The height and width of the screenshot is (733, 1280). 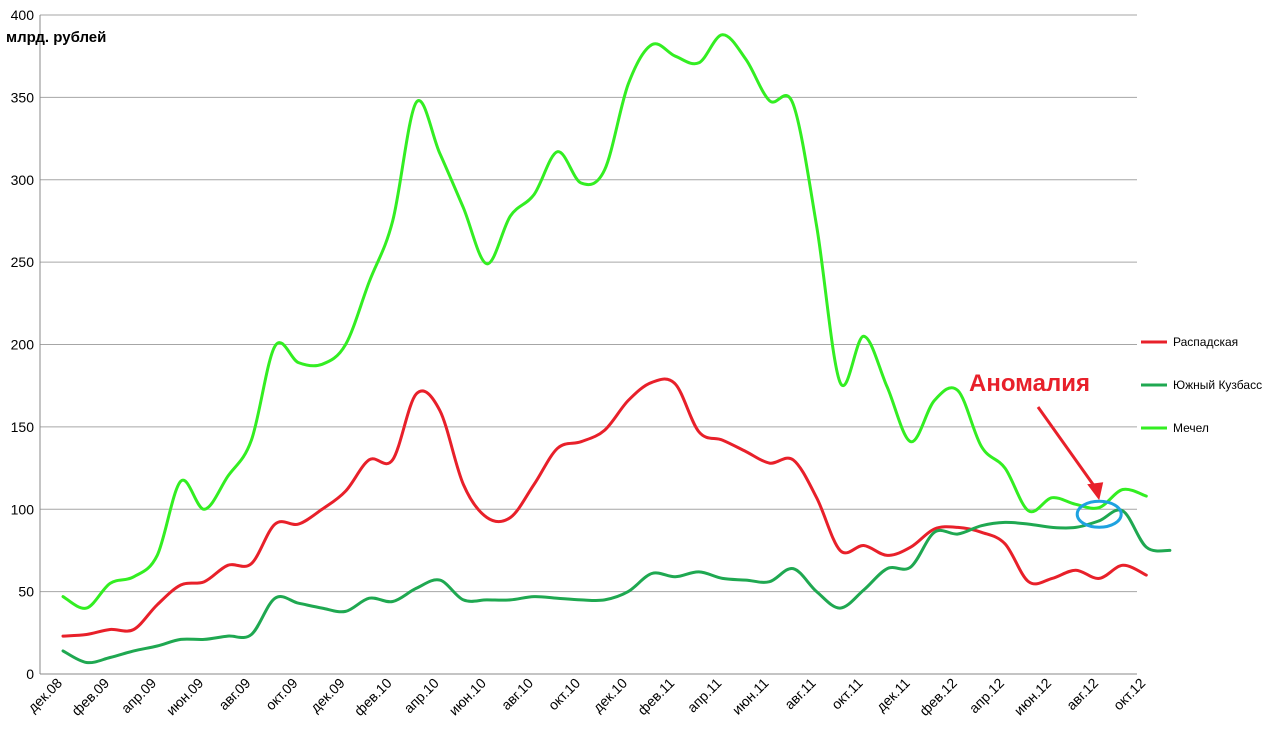 I want to click on x-tick-label: фев.12, so click(x=938, y=697).